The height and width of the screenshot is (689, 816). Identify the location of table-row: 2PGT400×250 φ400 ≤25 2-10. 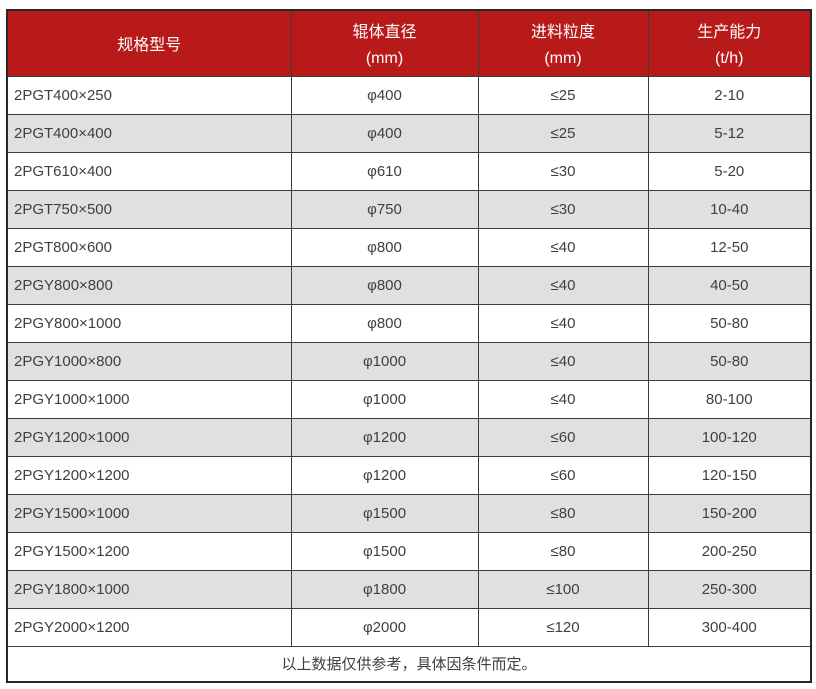
(409, 95).